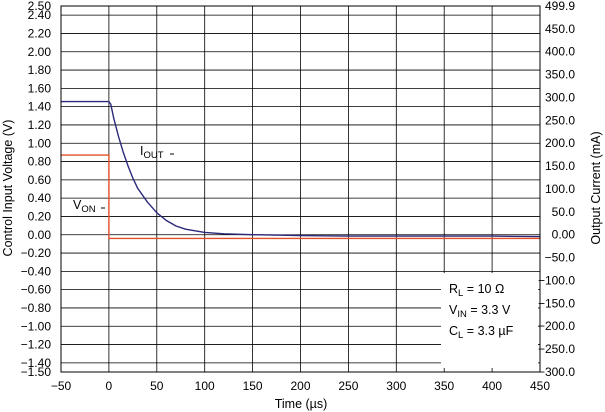 The image size is (605, 412). I want to click on left-axis-title: Control Input Voltage (V), so click(8, 188).